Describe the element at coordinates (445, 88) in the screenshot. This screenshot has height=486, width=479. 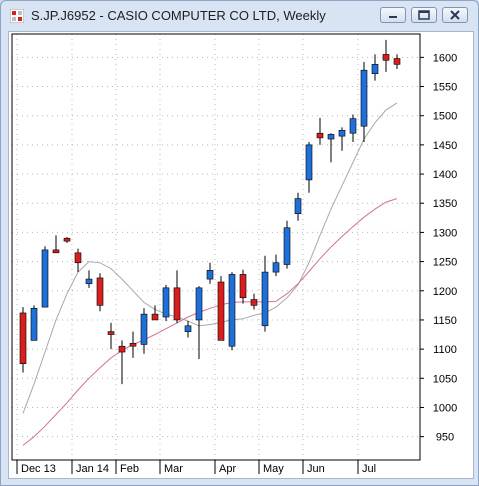
I see `y-tick-label: 1550` at that location.